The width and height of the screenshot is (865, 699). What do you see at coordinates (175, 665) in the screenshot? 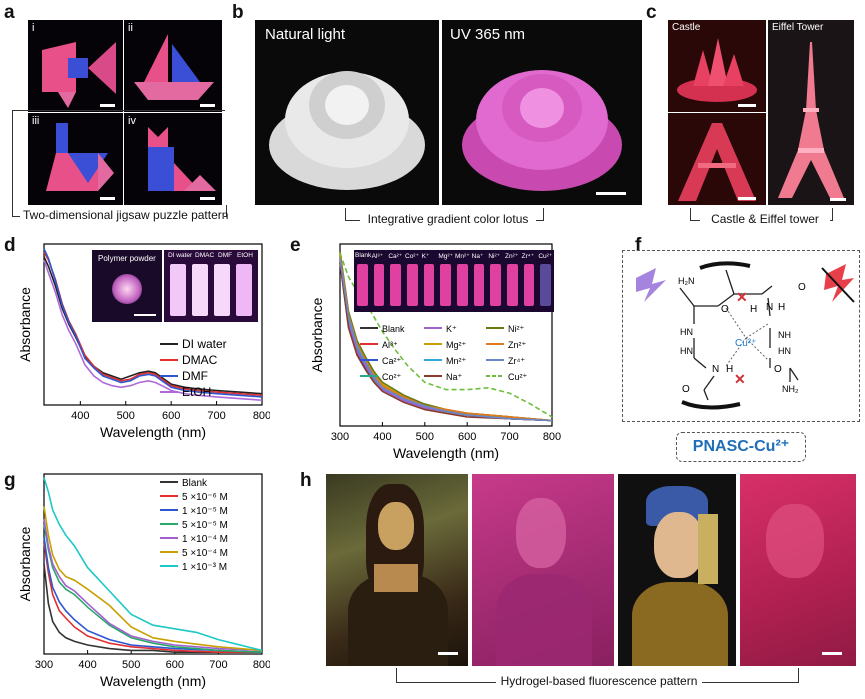
I see `x-tick-label: 600` at bounding box center [175, 665].